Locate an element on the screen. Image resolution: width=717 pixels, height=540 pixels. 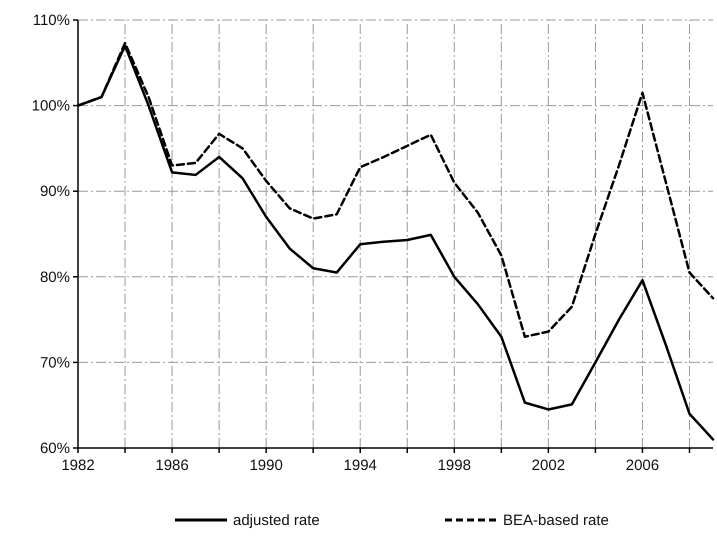
y-tick-label: 80% is located at coordinates (55, 277).